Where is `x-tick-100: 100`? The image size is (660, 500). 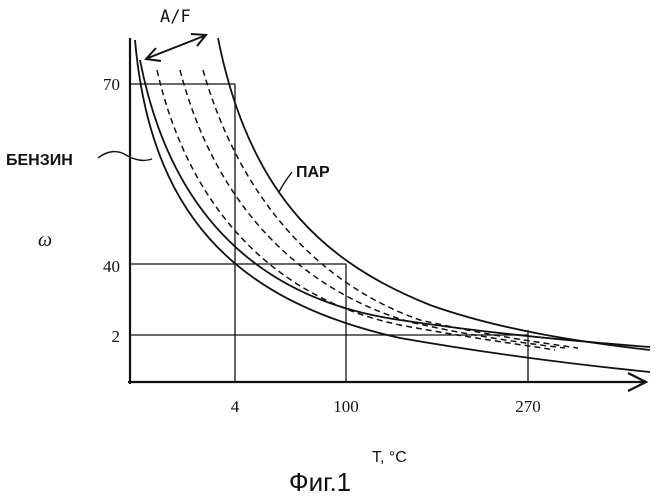 x-tick-100: 100 is located at coordinates (346, 406).